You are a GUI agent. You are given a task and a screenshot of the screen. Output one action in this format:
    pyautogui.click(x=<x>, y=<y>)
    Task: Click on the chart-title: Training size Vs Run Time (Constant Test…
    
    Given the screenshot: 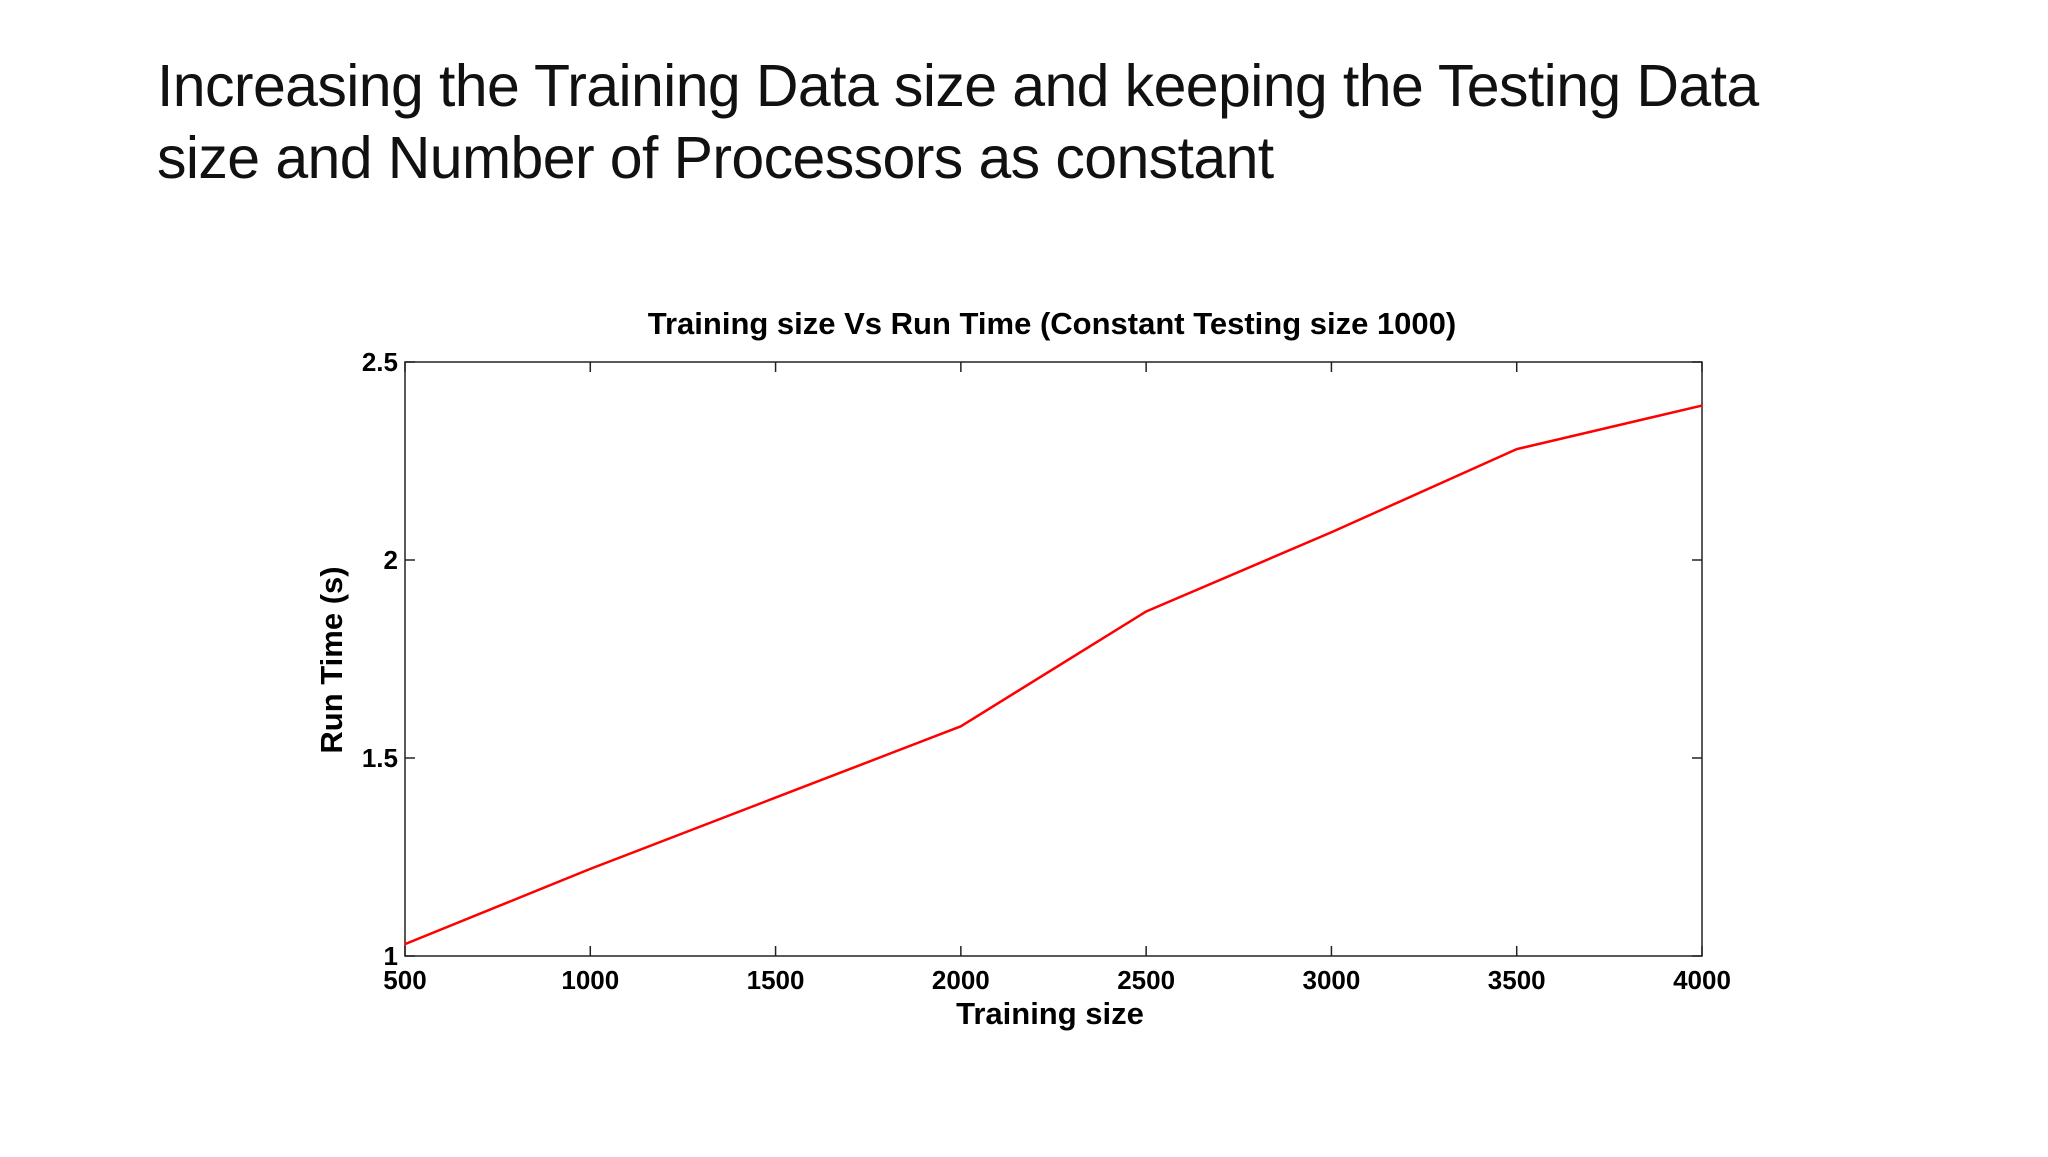 What is the action you would take?
    pyautogui.click(x=1052, y=323)
    